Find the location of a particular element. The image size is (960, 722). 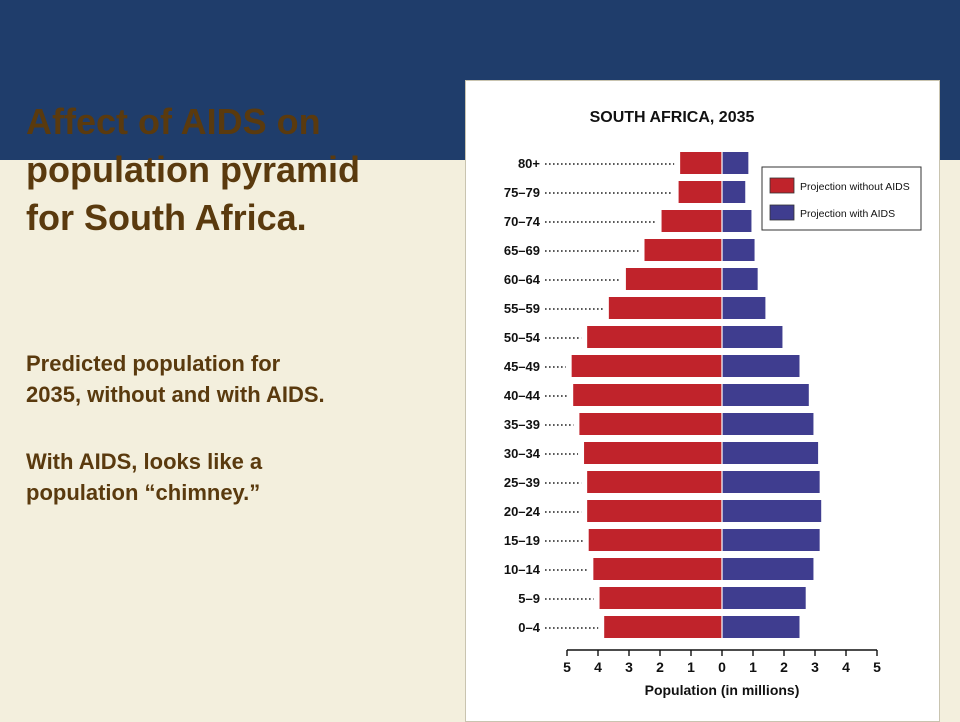

legend-swatch-with-aids is located at coordinates (782, 212).